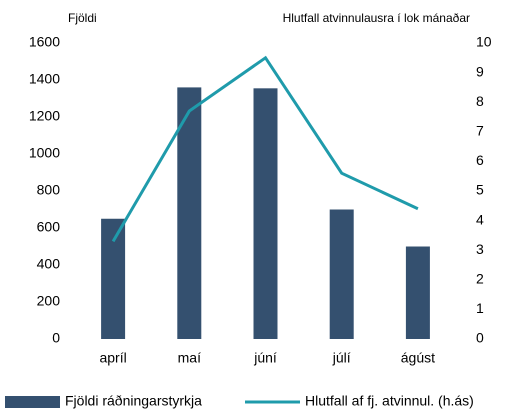 The image size is (529, 412). I want to click on y2-tick-label: 3, so click(480, 249).